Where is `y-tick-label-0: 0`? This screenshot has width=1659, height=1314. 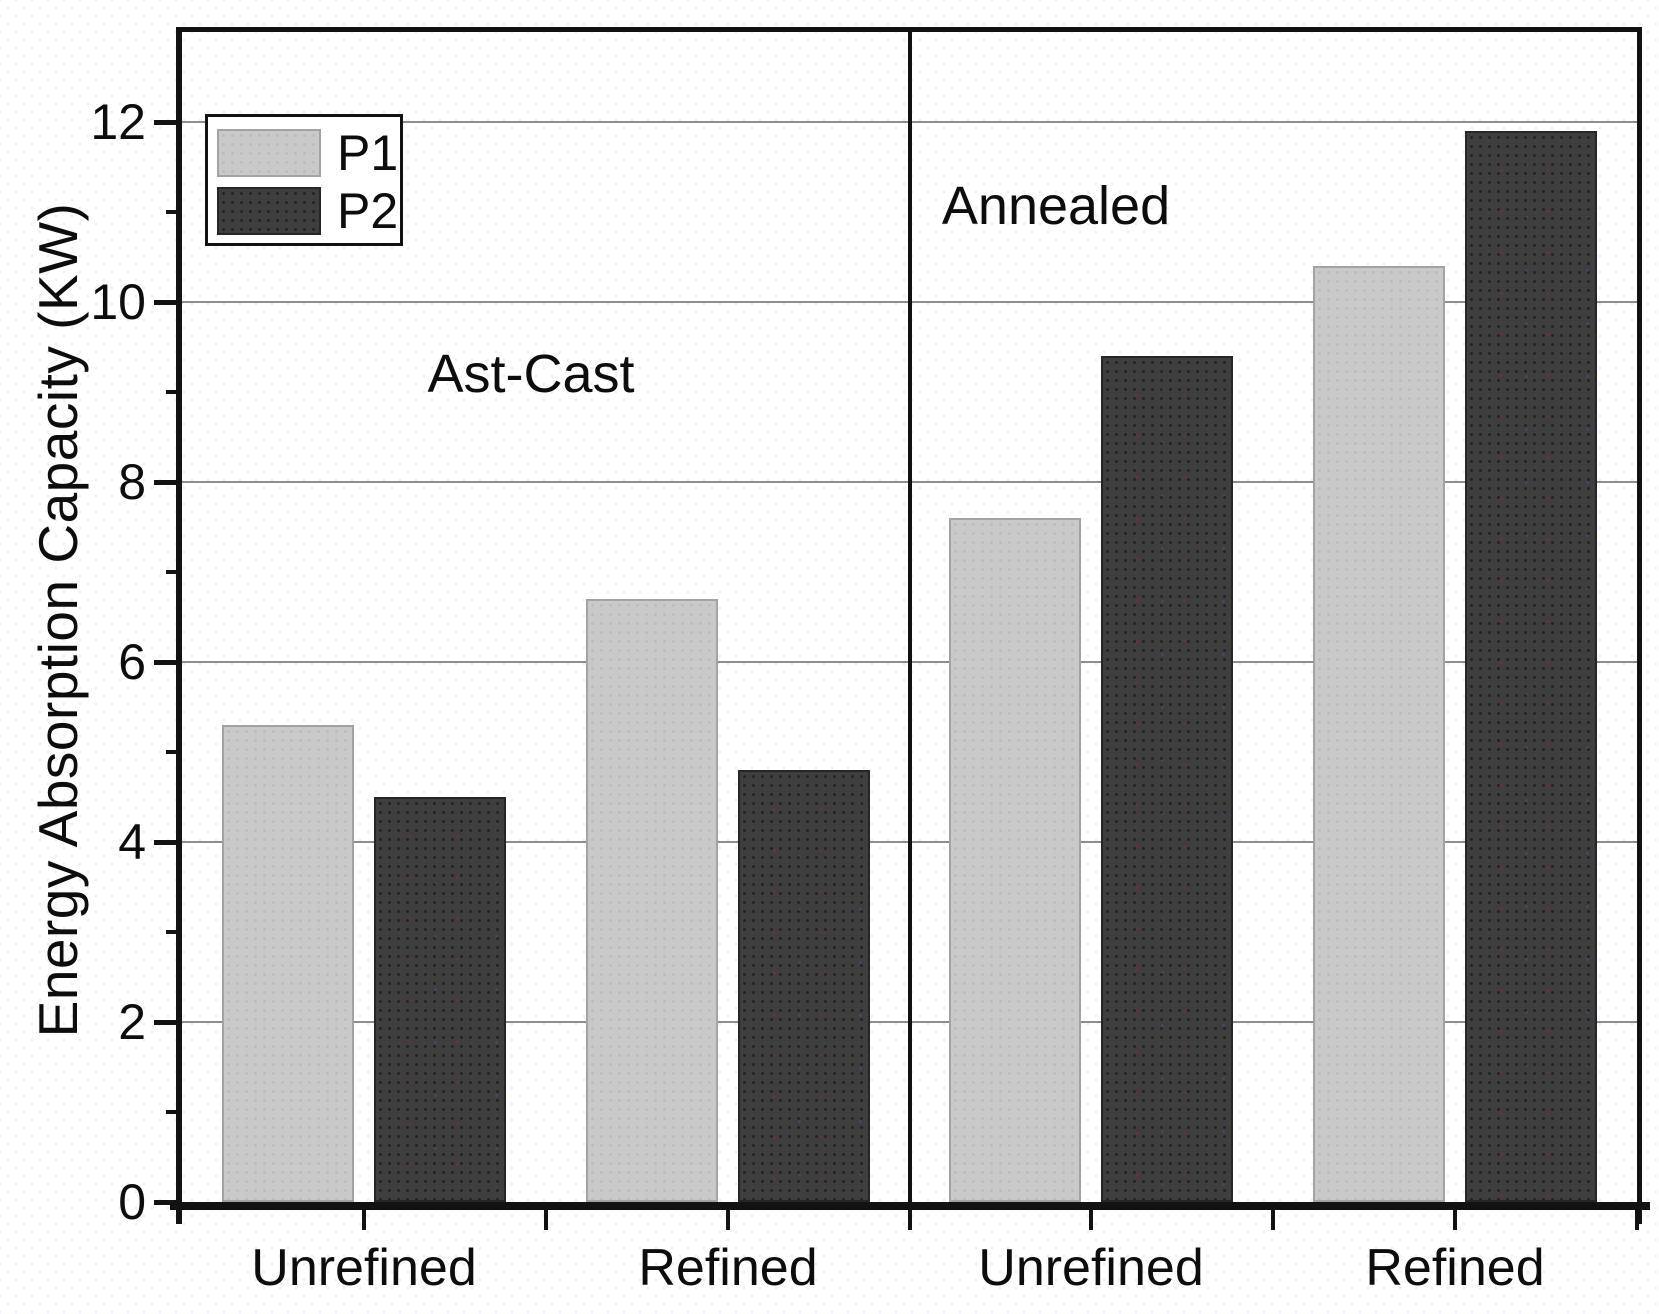 y-tick-label-0: 0 is located at coordinates (132, 1202).